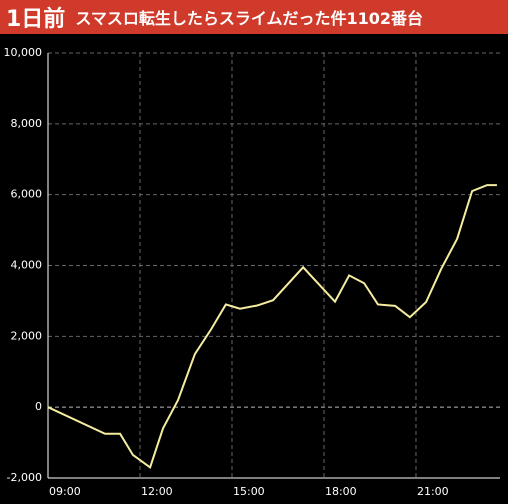 The image size is (508, 504). What do you see at coordinates (27, 335) in the screenshot?
I see `y-tick-label: 2,000` at bounding box center [27, 335].